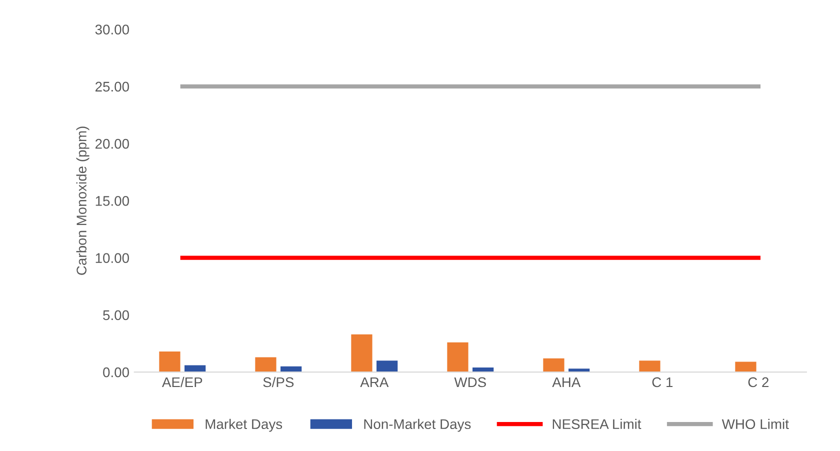 This screenshot has height=451, width=840. I want to click on legend-label: Non-Market Days, so click(417, 425).